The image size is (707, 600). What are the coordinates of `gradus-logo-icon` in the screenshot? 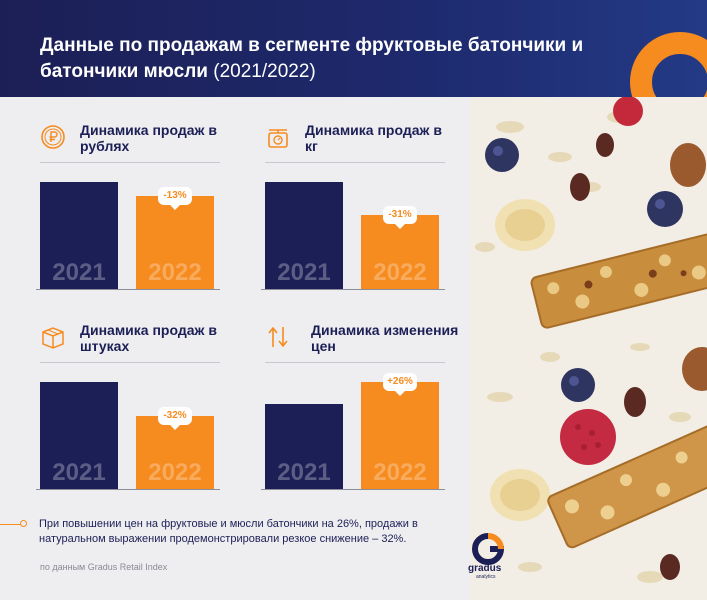 It's located at (488, 549).